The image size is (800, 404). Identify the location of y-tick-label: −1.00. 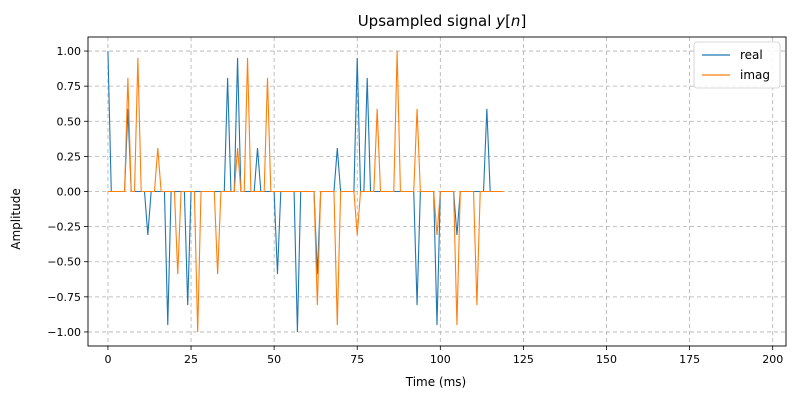
(64, 332).